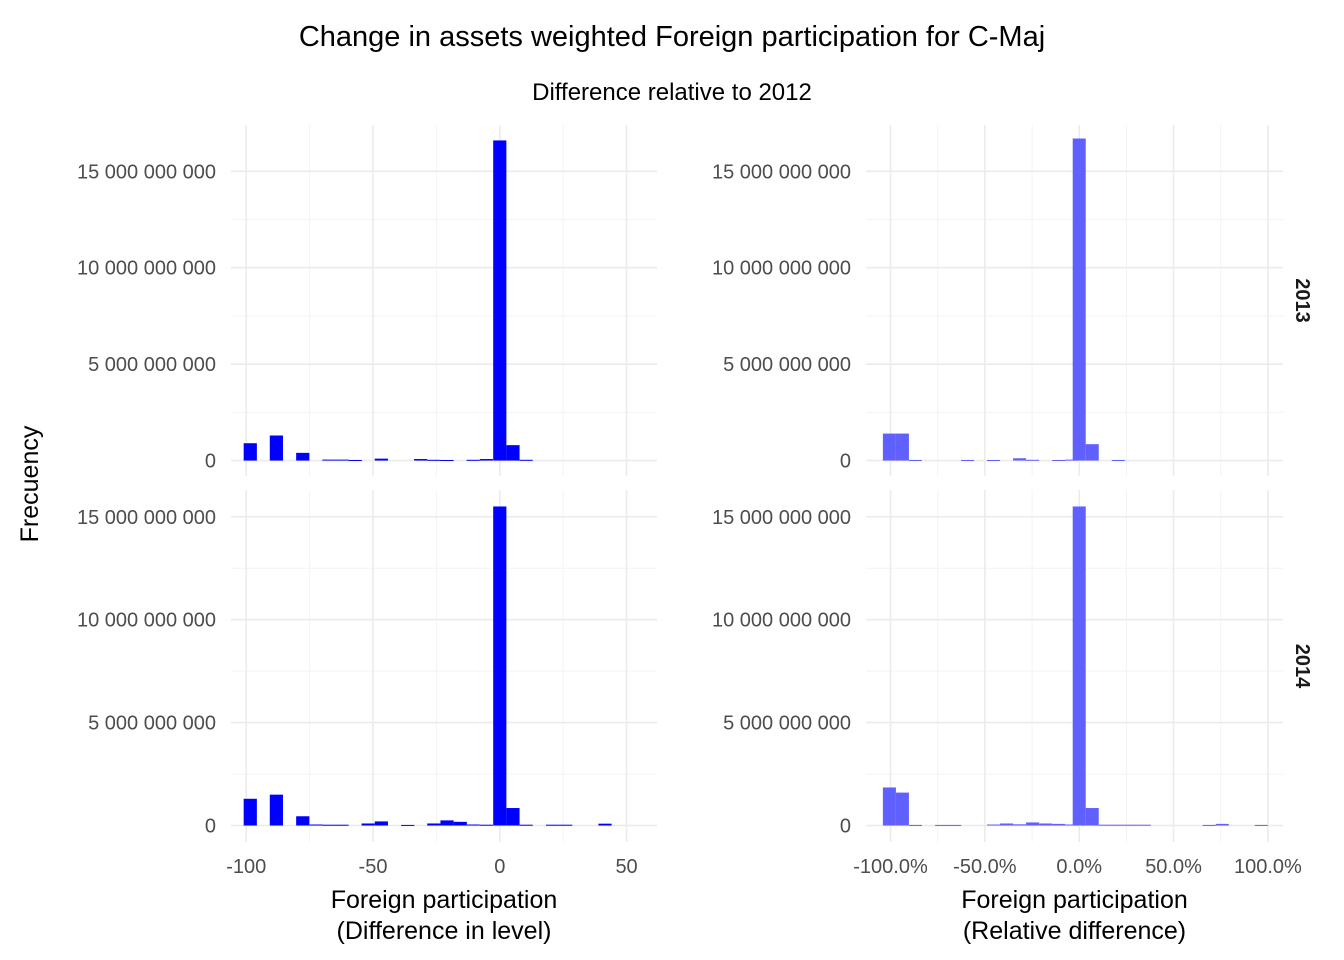  Describe the element at coordinates (626, 867) in the screenshot. I see `x-tick-label: 50` at that location.